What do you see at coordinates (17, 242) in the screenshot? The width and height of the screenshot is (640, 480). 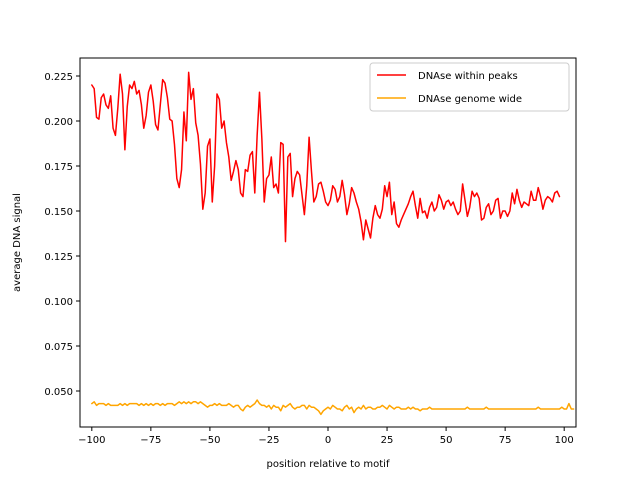 I see `y-axis-label: average DNA signal` at bounding box center [17, 242].